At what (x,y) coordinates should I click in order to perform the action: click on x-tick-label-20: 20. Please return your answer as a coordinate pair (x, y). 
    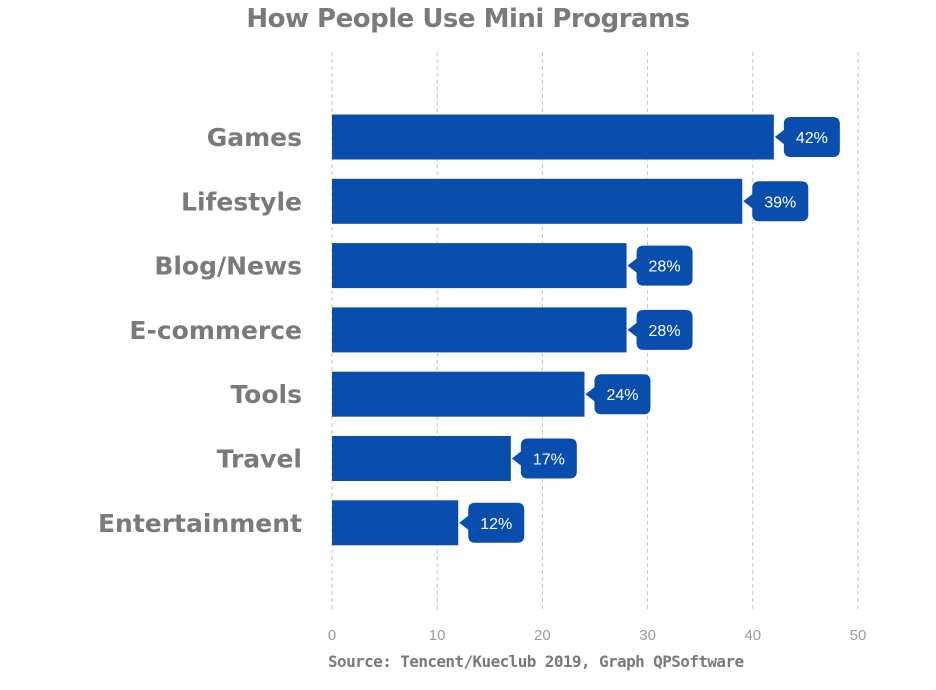
    Looking at the image, I should click on (542, 635).